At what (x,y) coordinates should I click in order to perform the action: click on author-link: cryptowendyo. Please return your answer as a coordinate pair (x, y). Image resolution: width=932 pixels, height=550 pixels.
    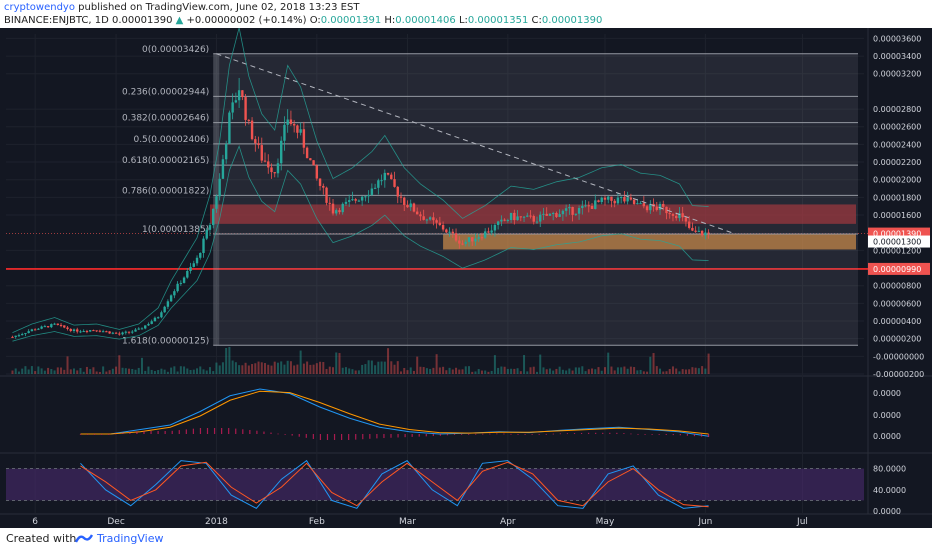
    Looking at the image, I should click on (39, 7).